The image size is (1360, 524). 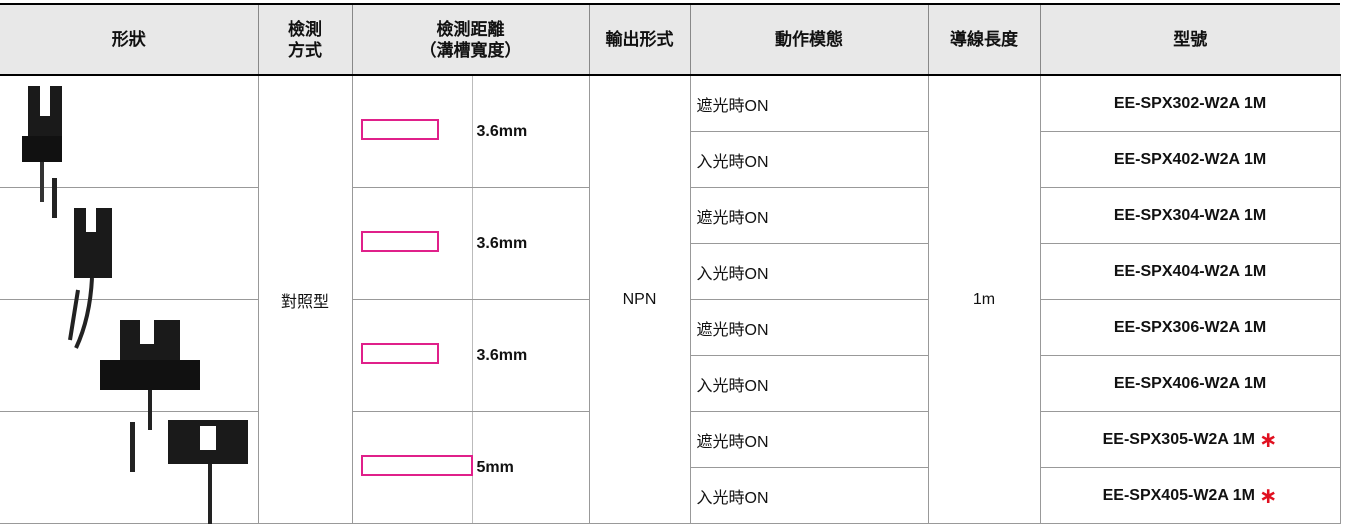 I want to click on table-row: 入光時ON EE-SPX406-W2A 1M, so click(x=670, y=383).